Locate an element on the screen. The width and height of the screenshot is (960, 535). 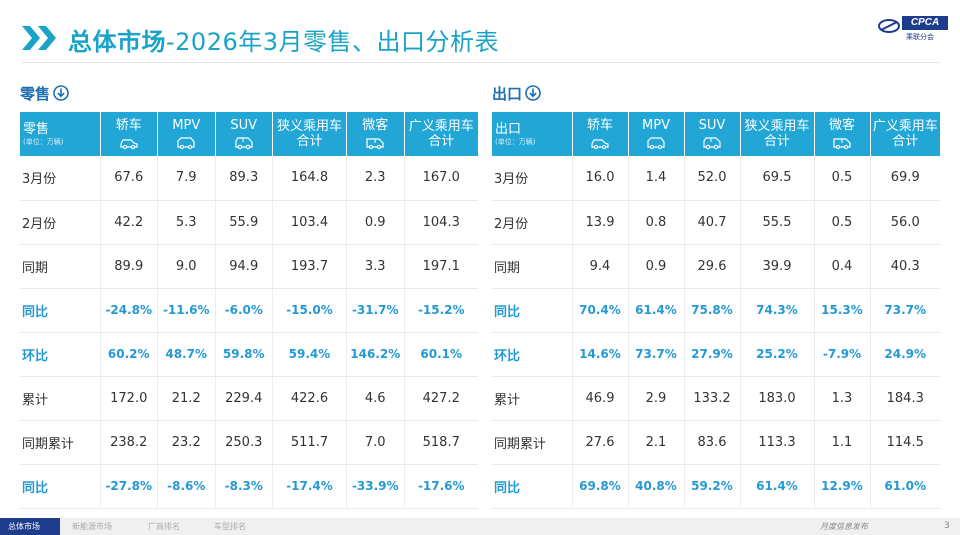
logo-cn-text: 乘联分会 is located at coordinates (920, 37).